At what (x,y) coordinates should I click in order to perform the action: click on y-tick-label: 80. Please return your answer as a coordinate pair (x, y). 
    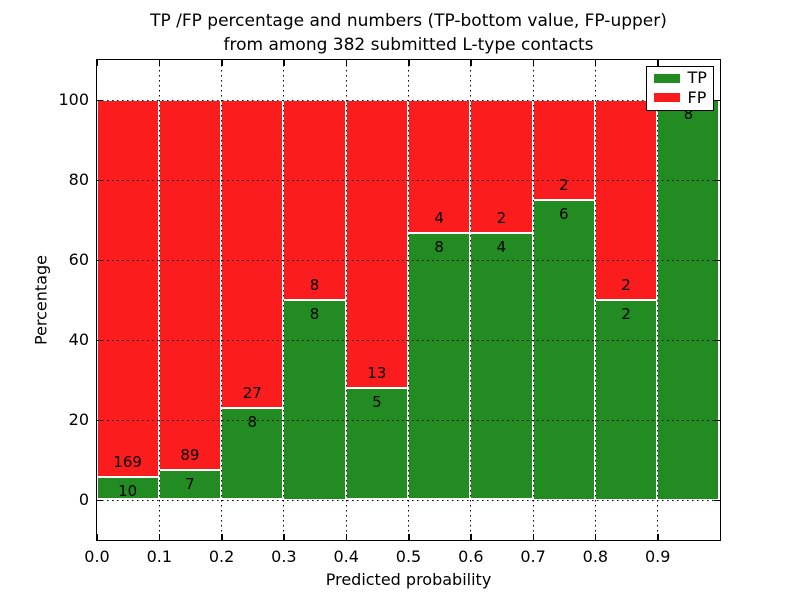
    Looking at the image, I should click on (78, 179).